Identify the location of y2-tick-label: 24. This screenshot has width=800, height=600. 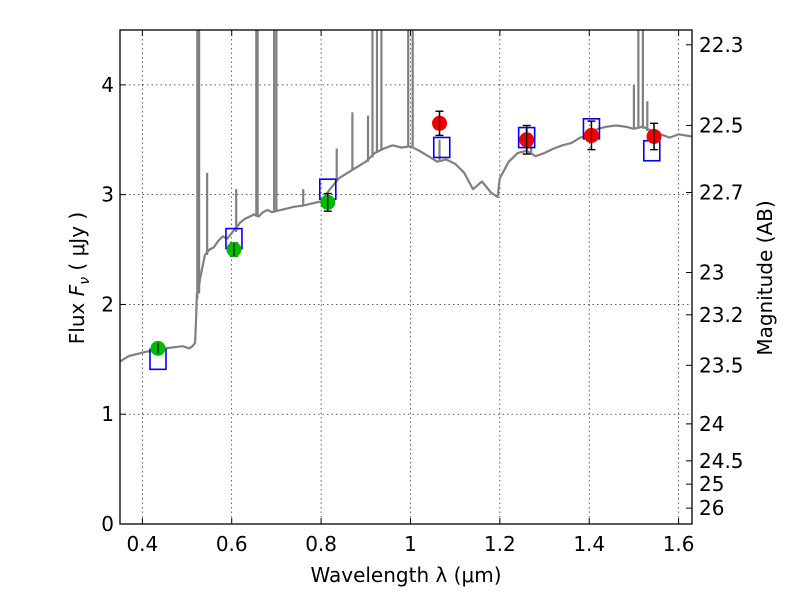
(711, 424).